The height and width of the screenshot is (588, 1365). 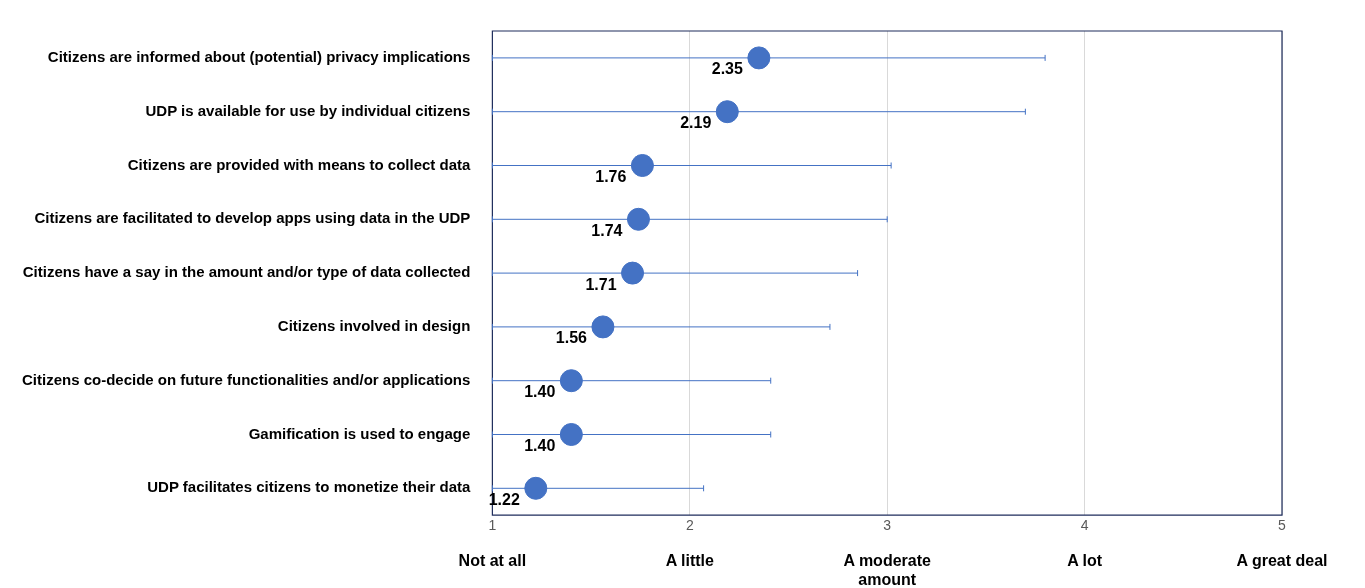 I want to click on y-tick-label: UDP is available for use by individual citizens, so click(x=308, y=110).